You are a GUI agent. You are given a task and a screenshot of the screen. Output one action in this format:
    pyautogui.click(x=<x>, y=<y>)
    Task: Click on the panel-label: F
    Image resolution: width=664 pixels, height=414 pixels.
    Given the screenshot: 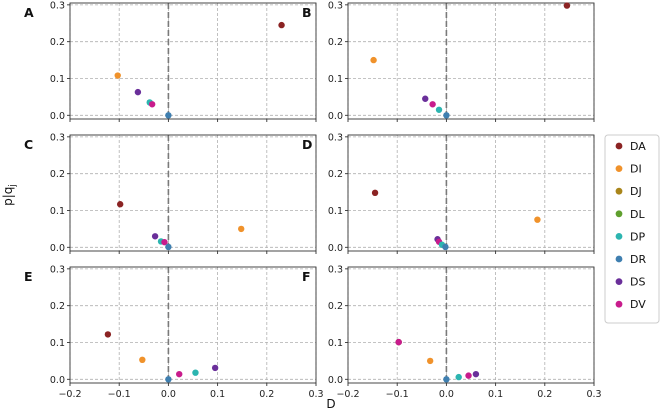 What is the action you would take?
    pyautogui.click(x=306, y=276)
    